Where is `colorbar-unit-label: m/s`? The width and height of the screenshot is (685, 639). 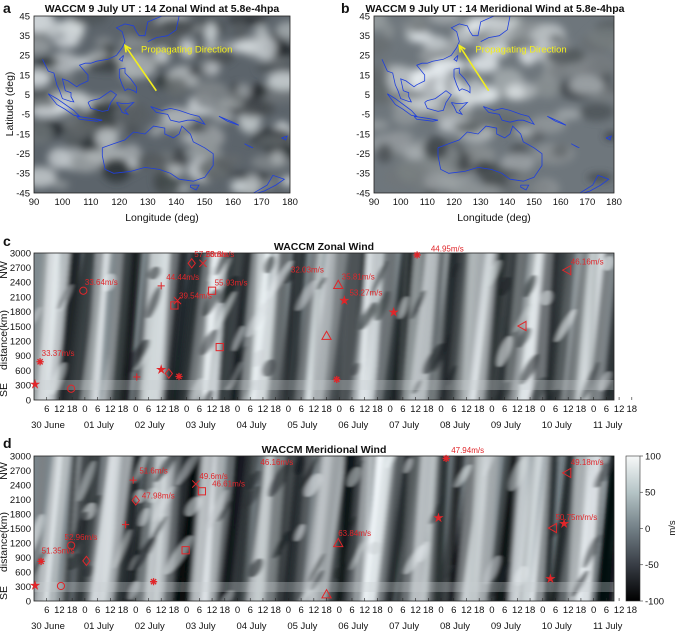
colorbar-unit-label: m/s is located at coordinates (672, 528).